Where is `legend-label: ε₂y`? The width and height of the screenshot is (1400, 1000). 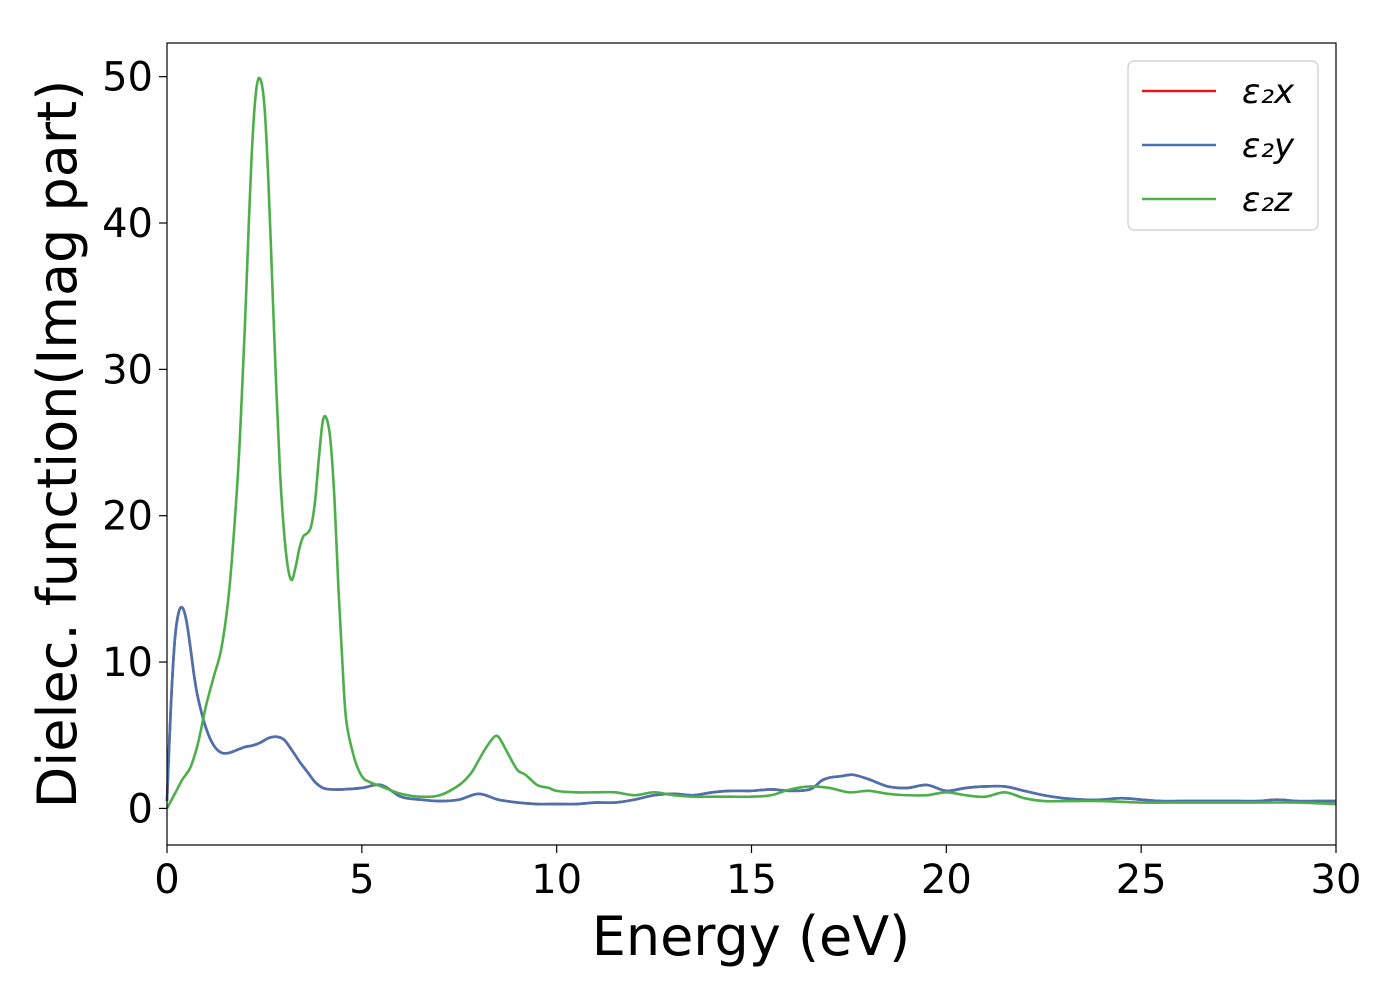
legend-label: ε₂y is located at coordinates (1268, 146).